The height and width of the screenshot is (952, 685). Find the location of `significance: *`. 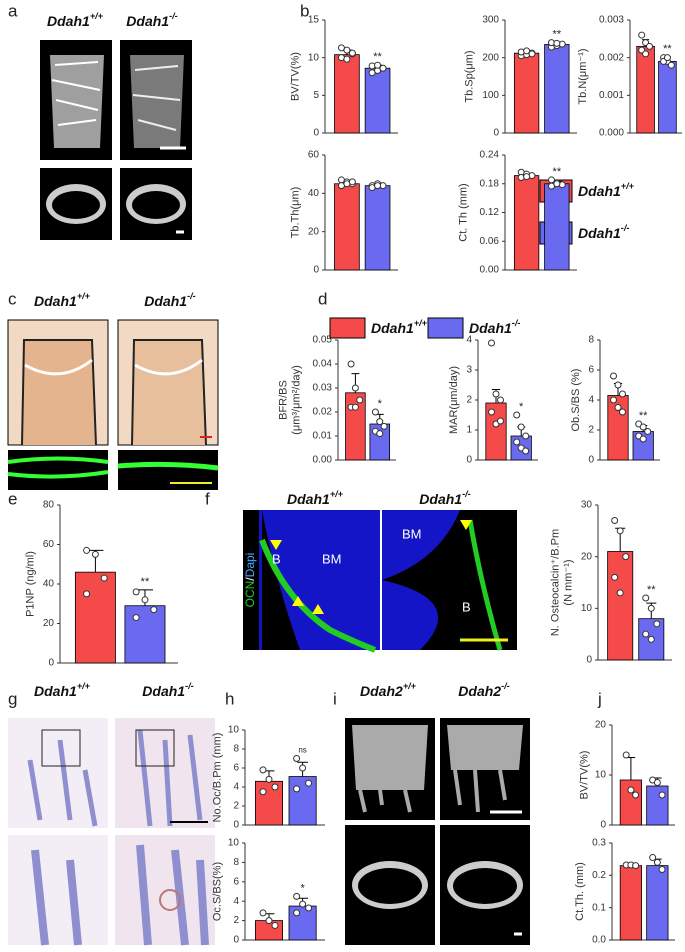

significance: * is located at coordinates (521, 407).